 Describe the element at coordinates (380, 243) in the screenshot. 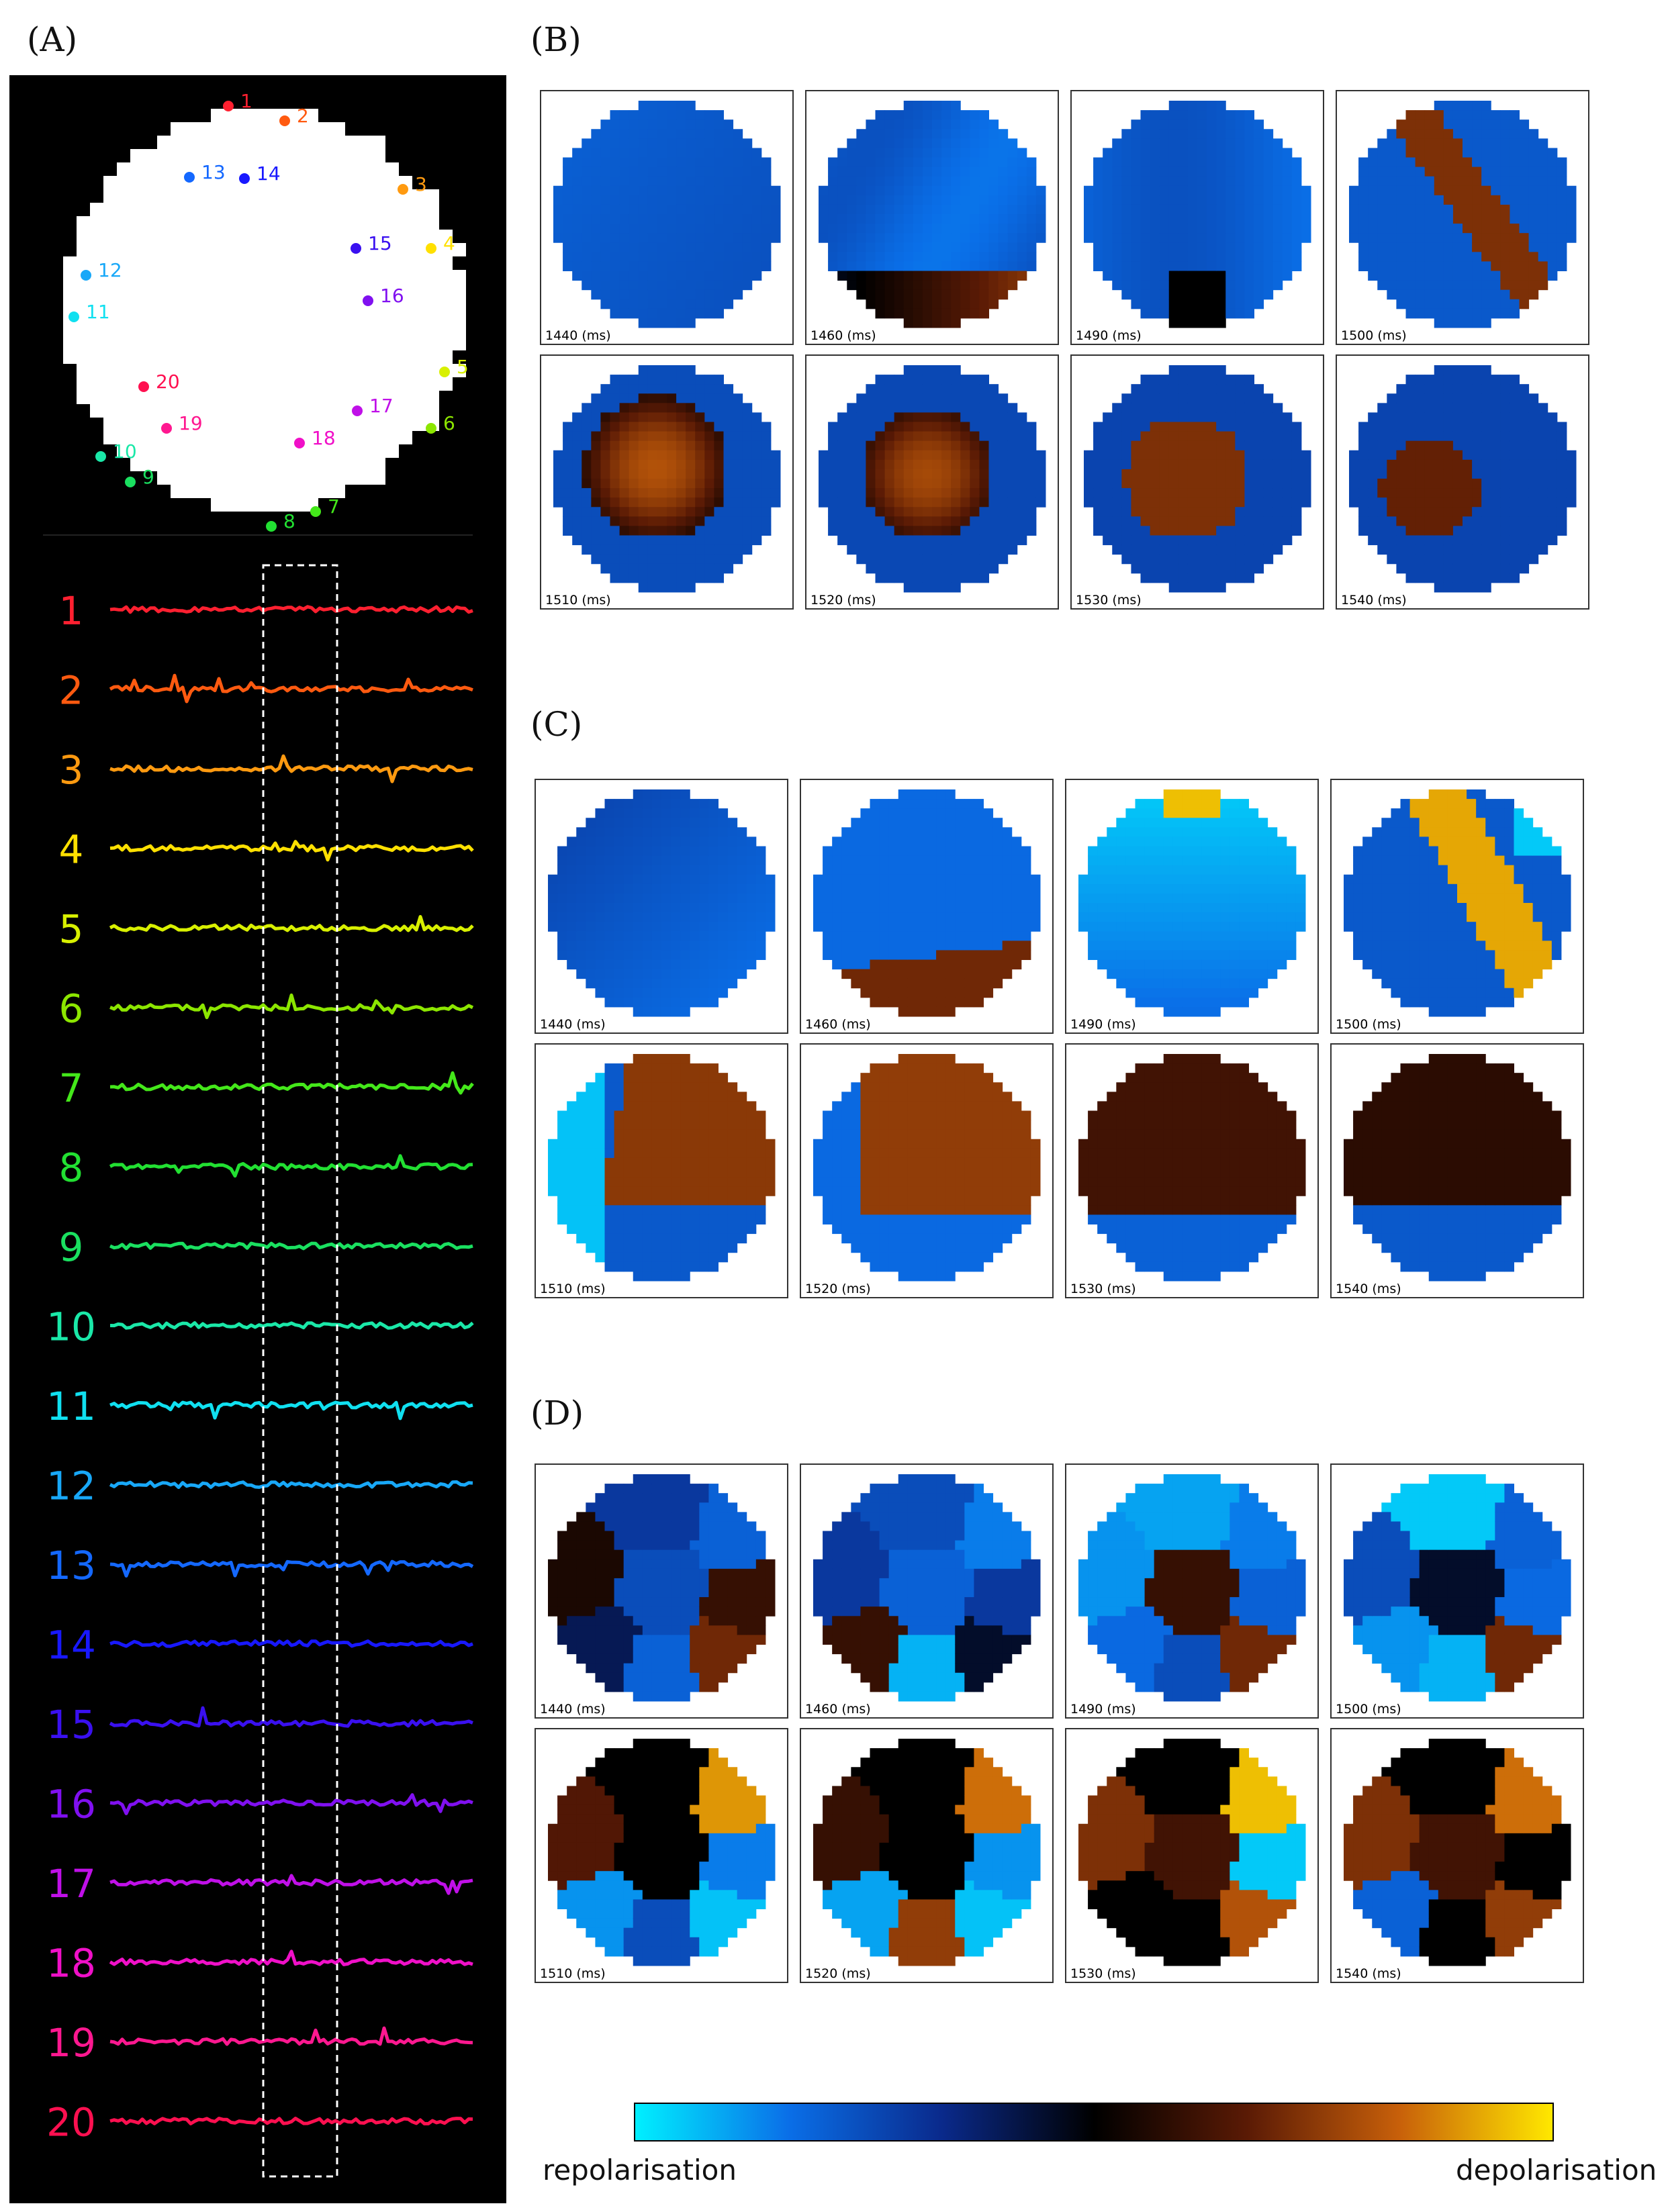

I see `electrode-map-label-15: 15` at that location.